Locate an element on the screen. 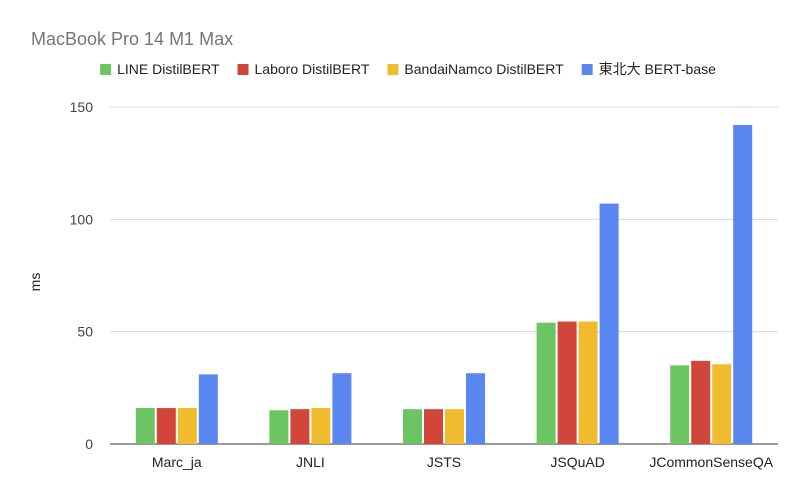 The image size is (800, 494). x-category-label: Marc_ja is located at coordinates (177, 462).